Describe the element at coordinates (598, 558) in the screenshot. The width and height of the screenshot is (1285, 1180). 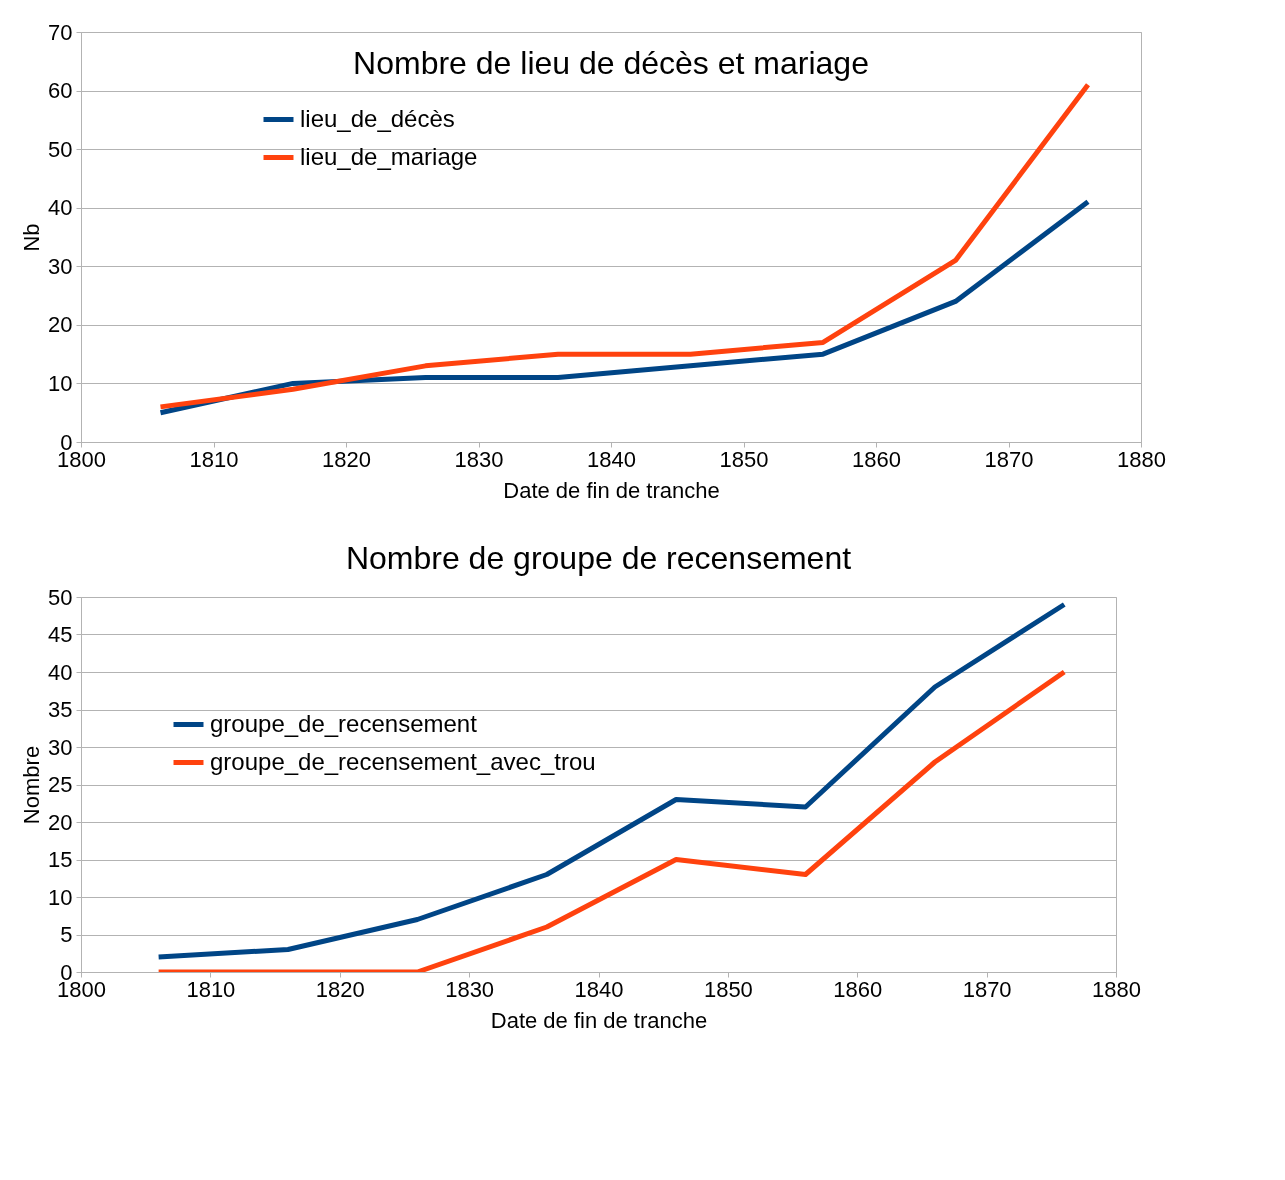
I see `chart-title: Nombre de groupe de recensement` at that location.